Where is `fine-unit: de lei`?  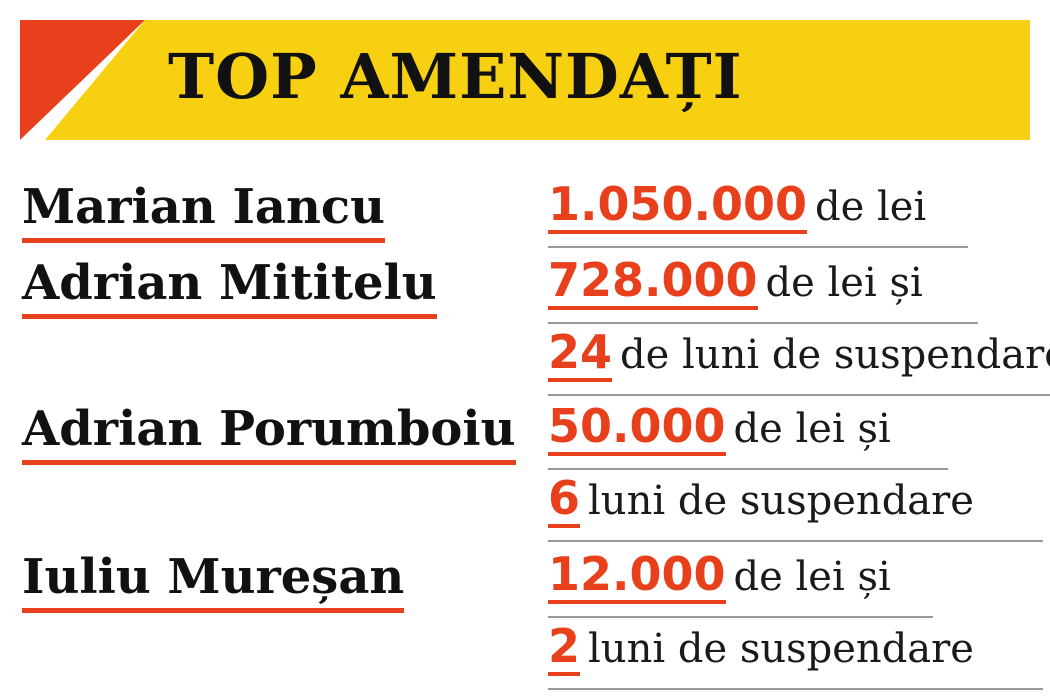 fine-unit: de lei is located at coordinates (871, 207).